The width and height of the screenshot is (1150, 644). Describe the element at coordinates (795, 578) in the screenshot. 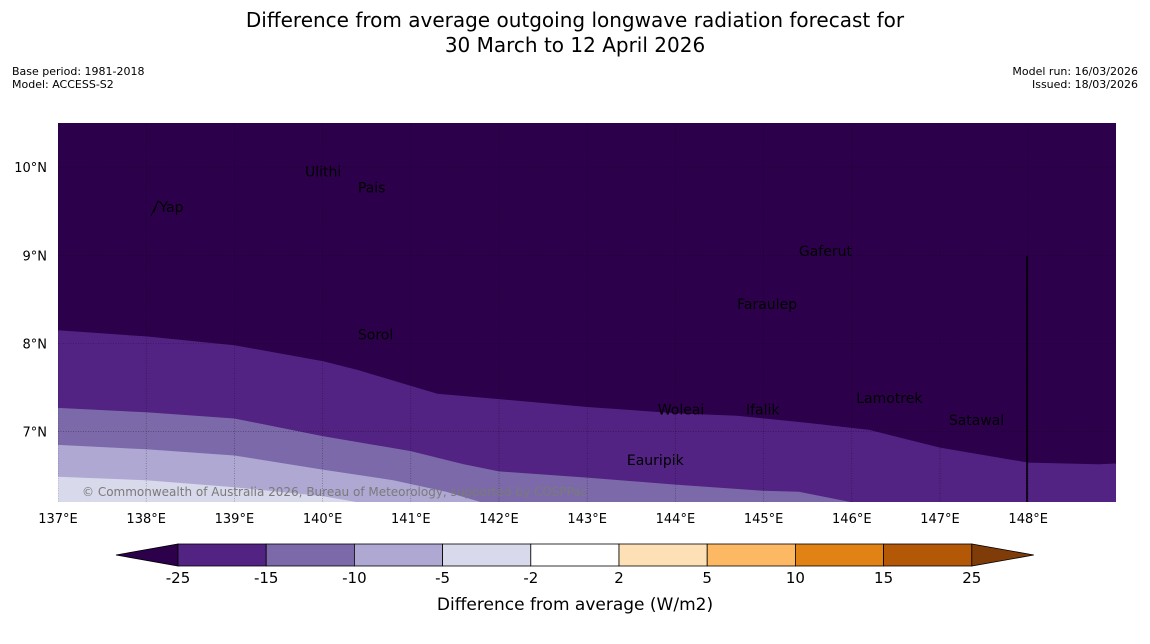

I see `colorbar-tick-label: 10` at that location.